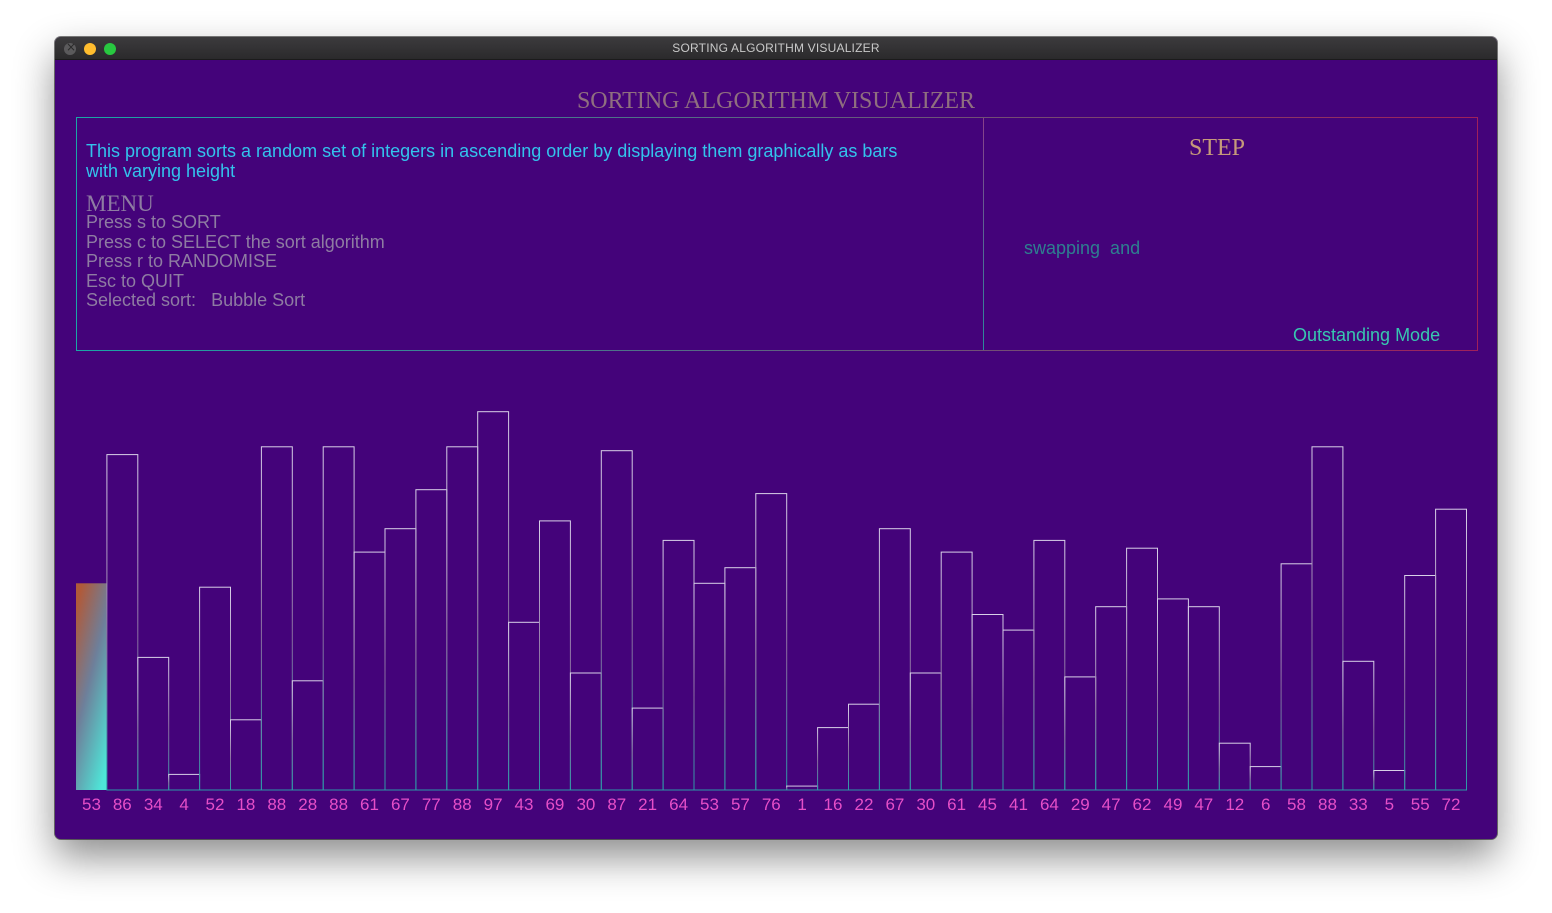  Describe the element at coordinates (307, 804) in the screenshot. I see `bar-value-label: 28` at that location.